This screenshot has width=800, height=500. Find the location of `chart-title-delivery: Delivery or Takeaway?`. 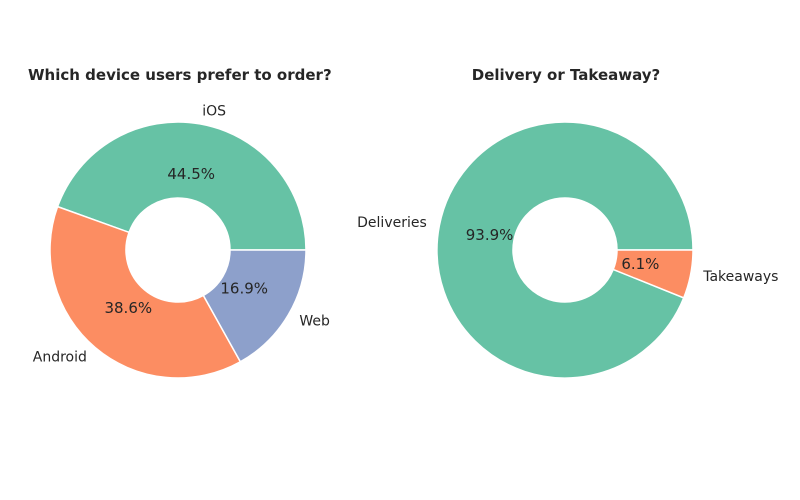

chart-title-delivery: Delivery or Takeaway? is located at coordinates (566, 75).